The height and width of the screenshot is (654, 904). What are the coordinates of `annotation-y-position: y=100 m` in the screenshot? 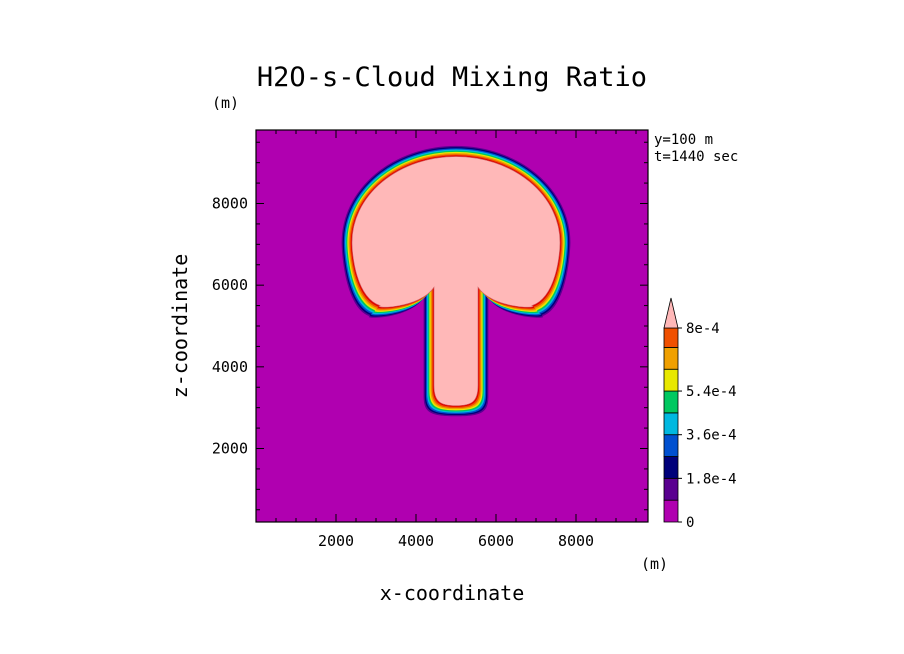 It's located at (683, 140).